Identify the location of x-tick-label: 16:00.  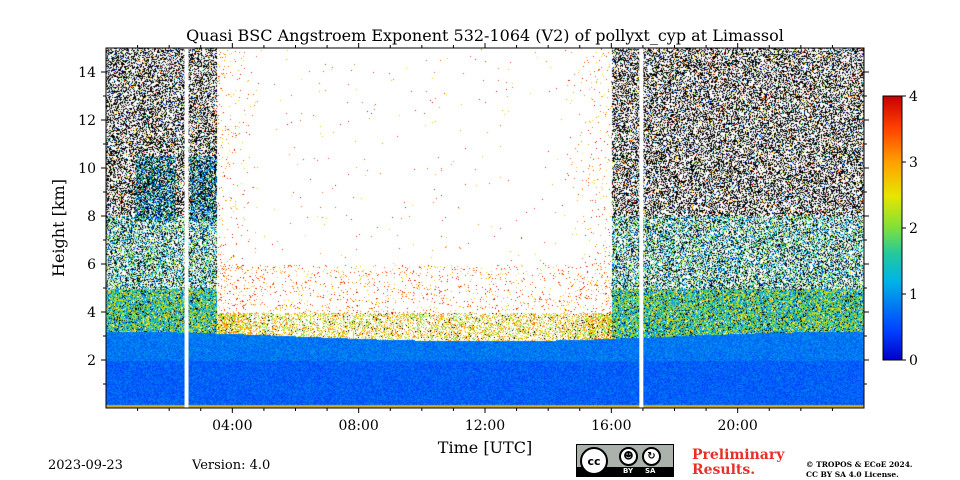
(611, 426).